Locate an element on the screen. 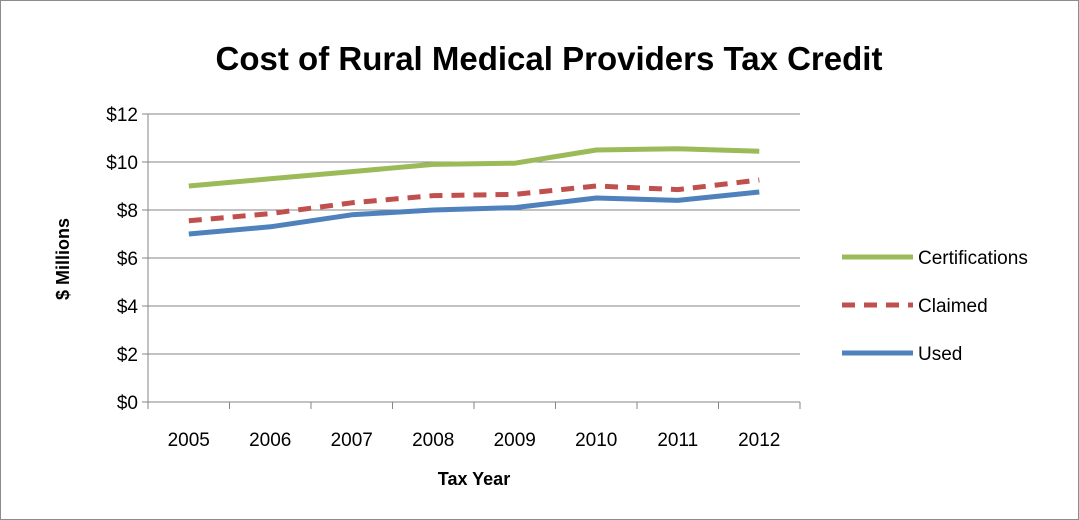 The width and height of the screenshot is (1079, 520). x-axis-label: Tax Year is located at coordinates (474, 479).